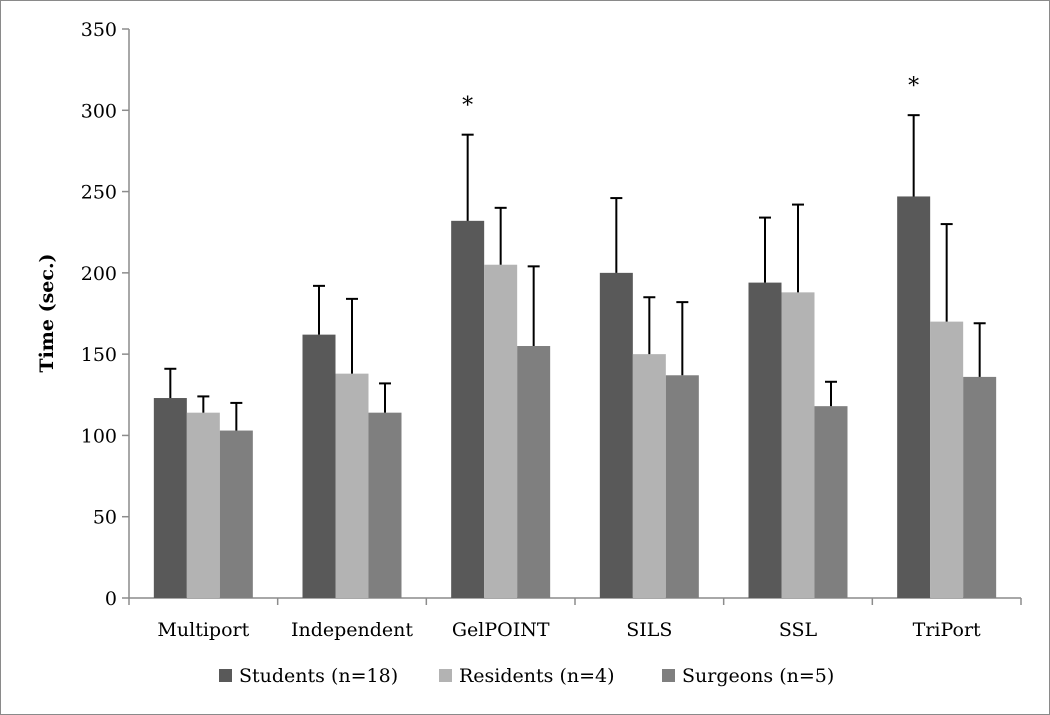 Image resolution: width=1050 pixels, height=715 pixels. What do you see at coordinates (99, 436) in the screenshot?
I see `y-tick-label: 100` at bounding box center [99, 436].